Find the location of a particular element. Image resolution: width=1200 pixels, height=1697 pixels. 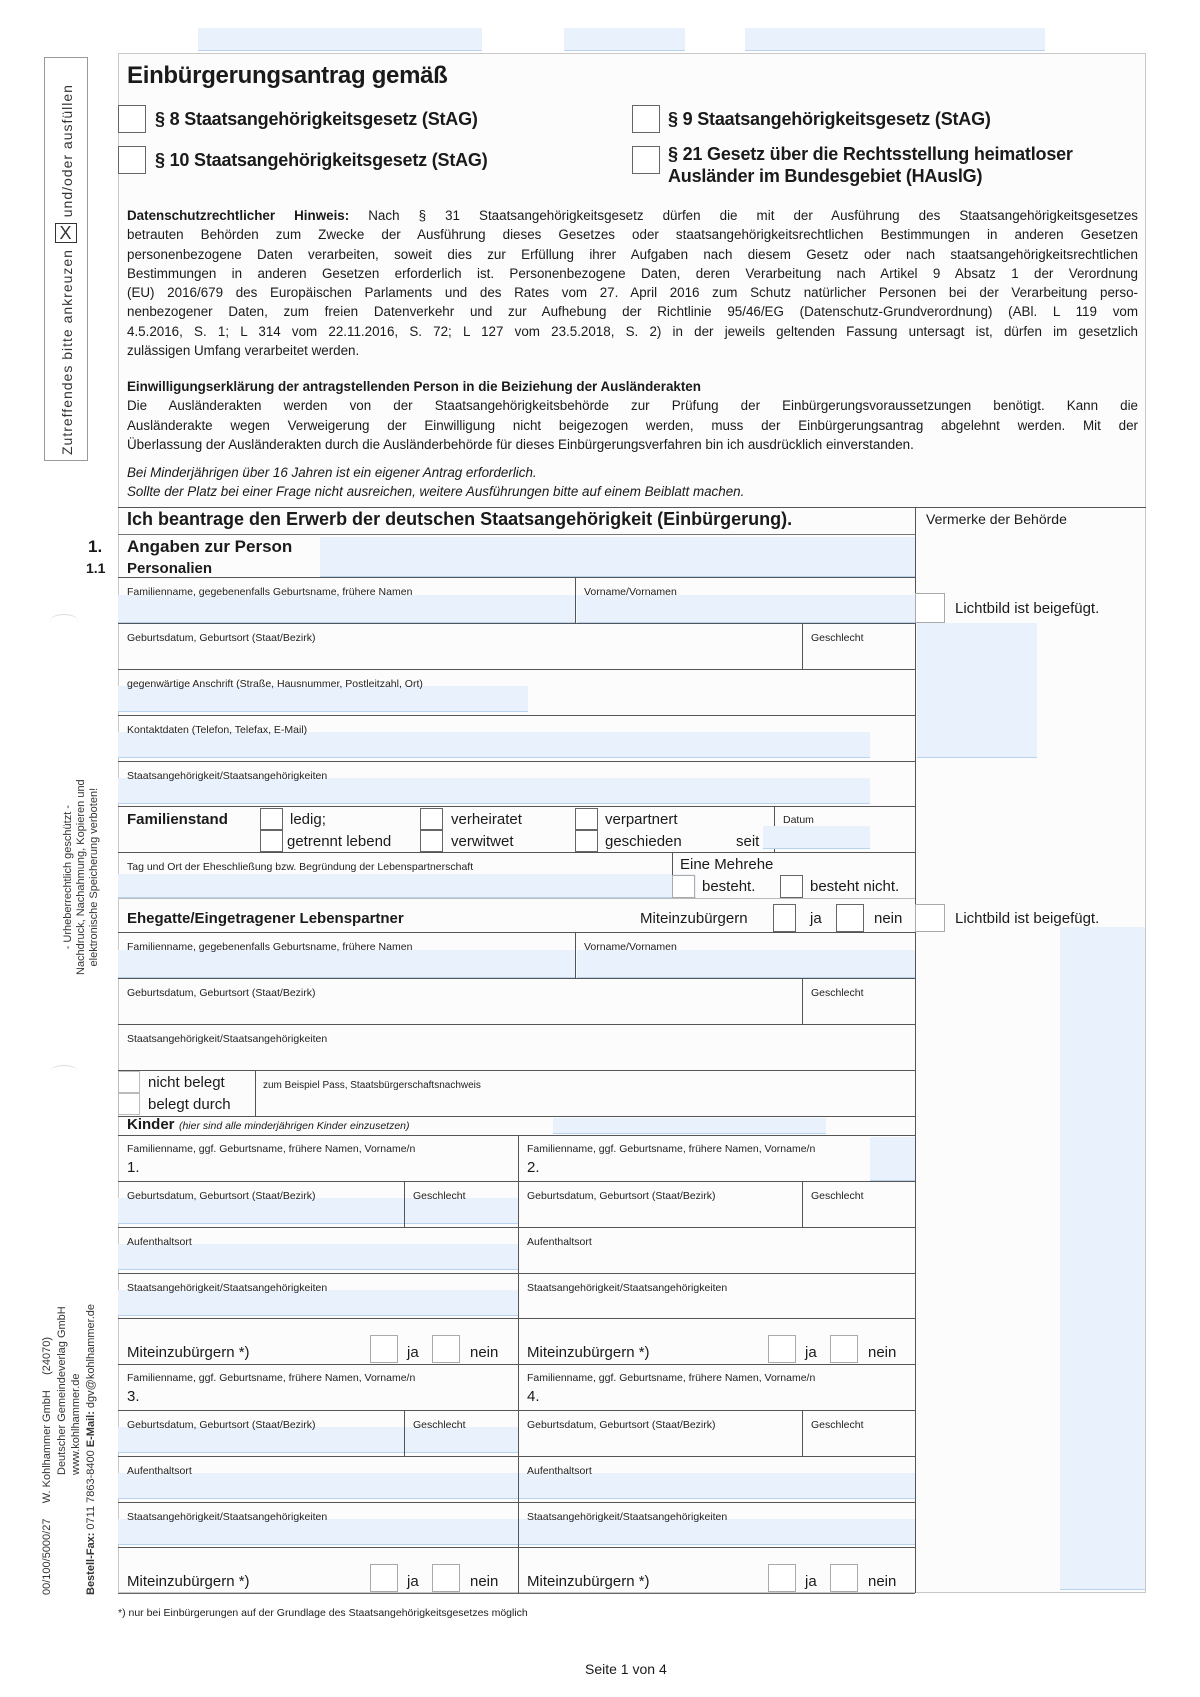

option-divorced: geschieden is located at coordinates (643, 841).